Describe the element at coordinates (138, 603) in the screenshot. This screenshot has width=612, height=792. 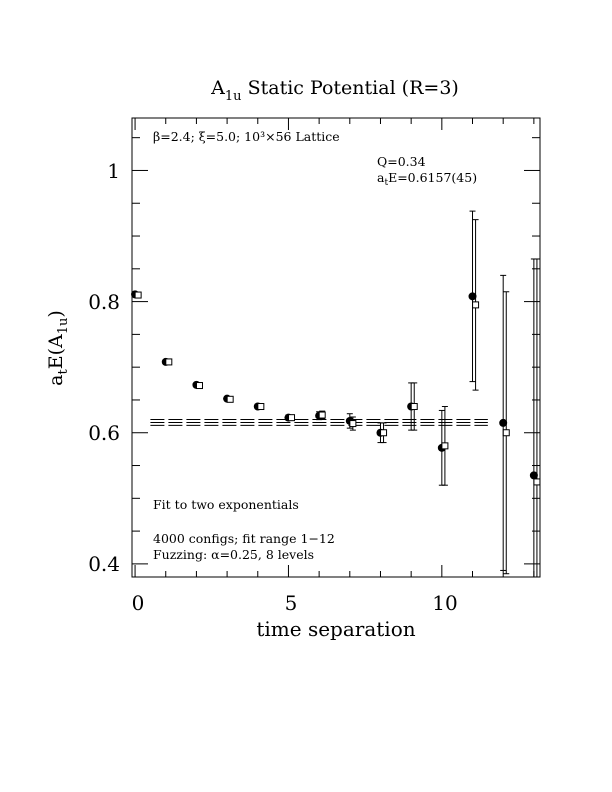
I see `x-tick-label-0: 0` at that location.